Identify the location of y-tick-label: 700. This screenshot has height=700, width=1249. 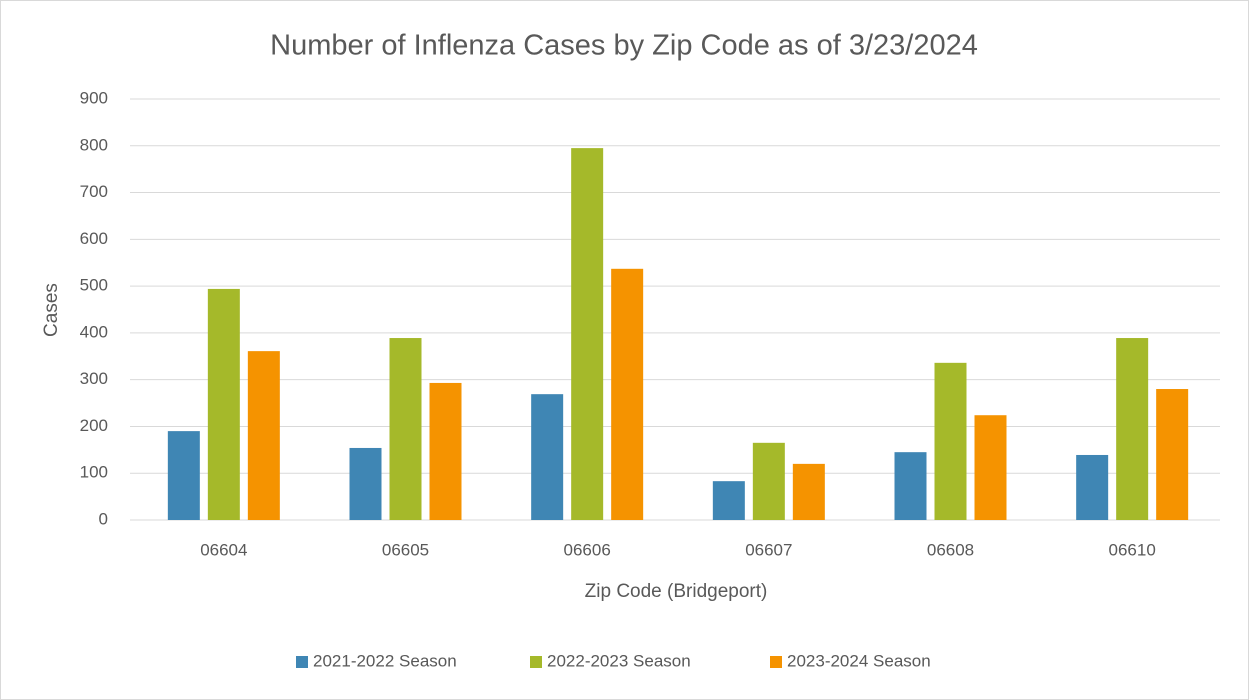
(94, 191).